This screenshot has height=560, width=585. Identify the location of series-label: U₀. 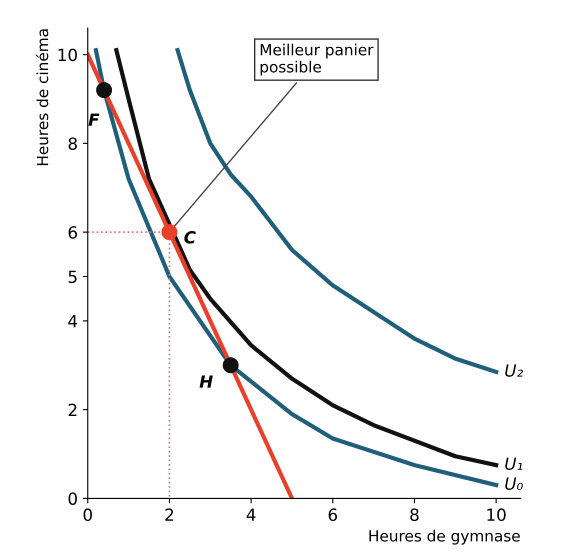
(514, 484).